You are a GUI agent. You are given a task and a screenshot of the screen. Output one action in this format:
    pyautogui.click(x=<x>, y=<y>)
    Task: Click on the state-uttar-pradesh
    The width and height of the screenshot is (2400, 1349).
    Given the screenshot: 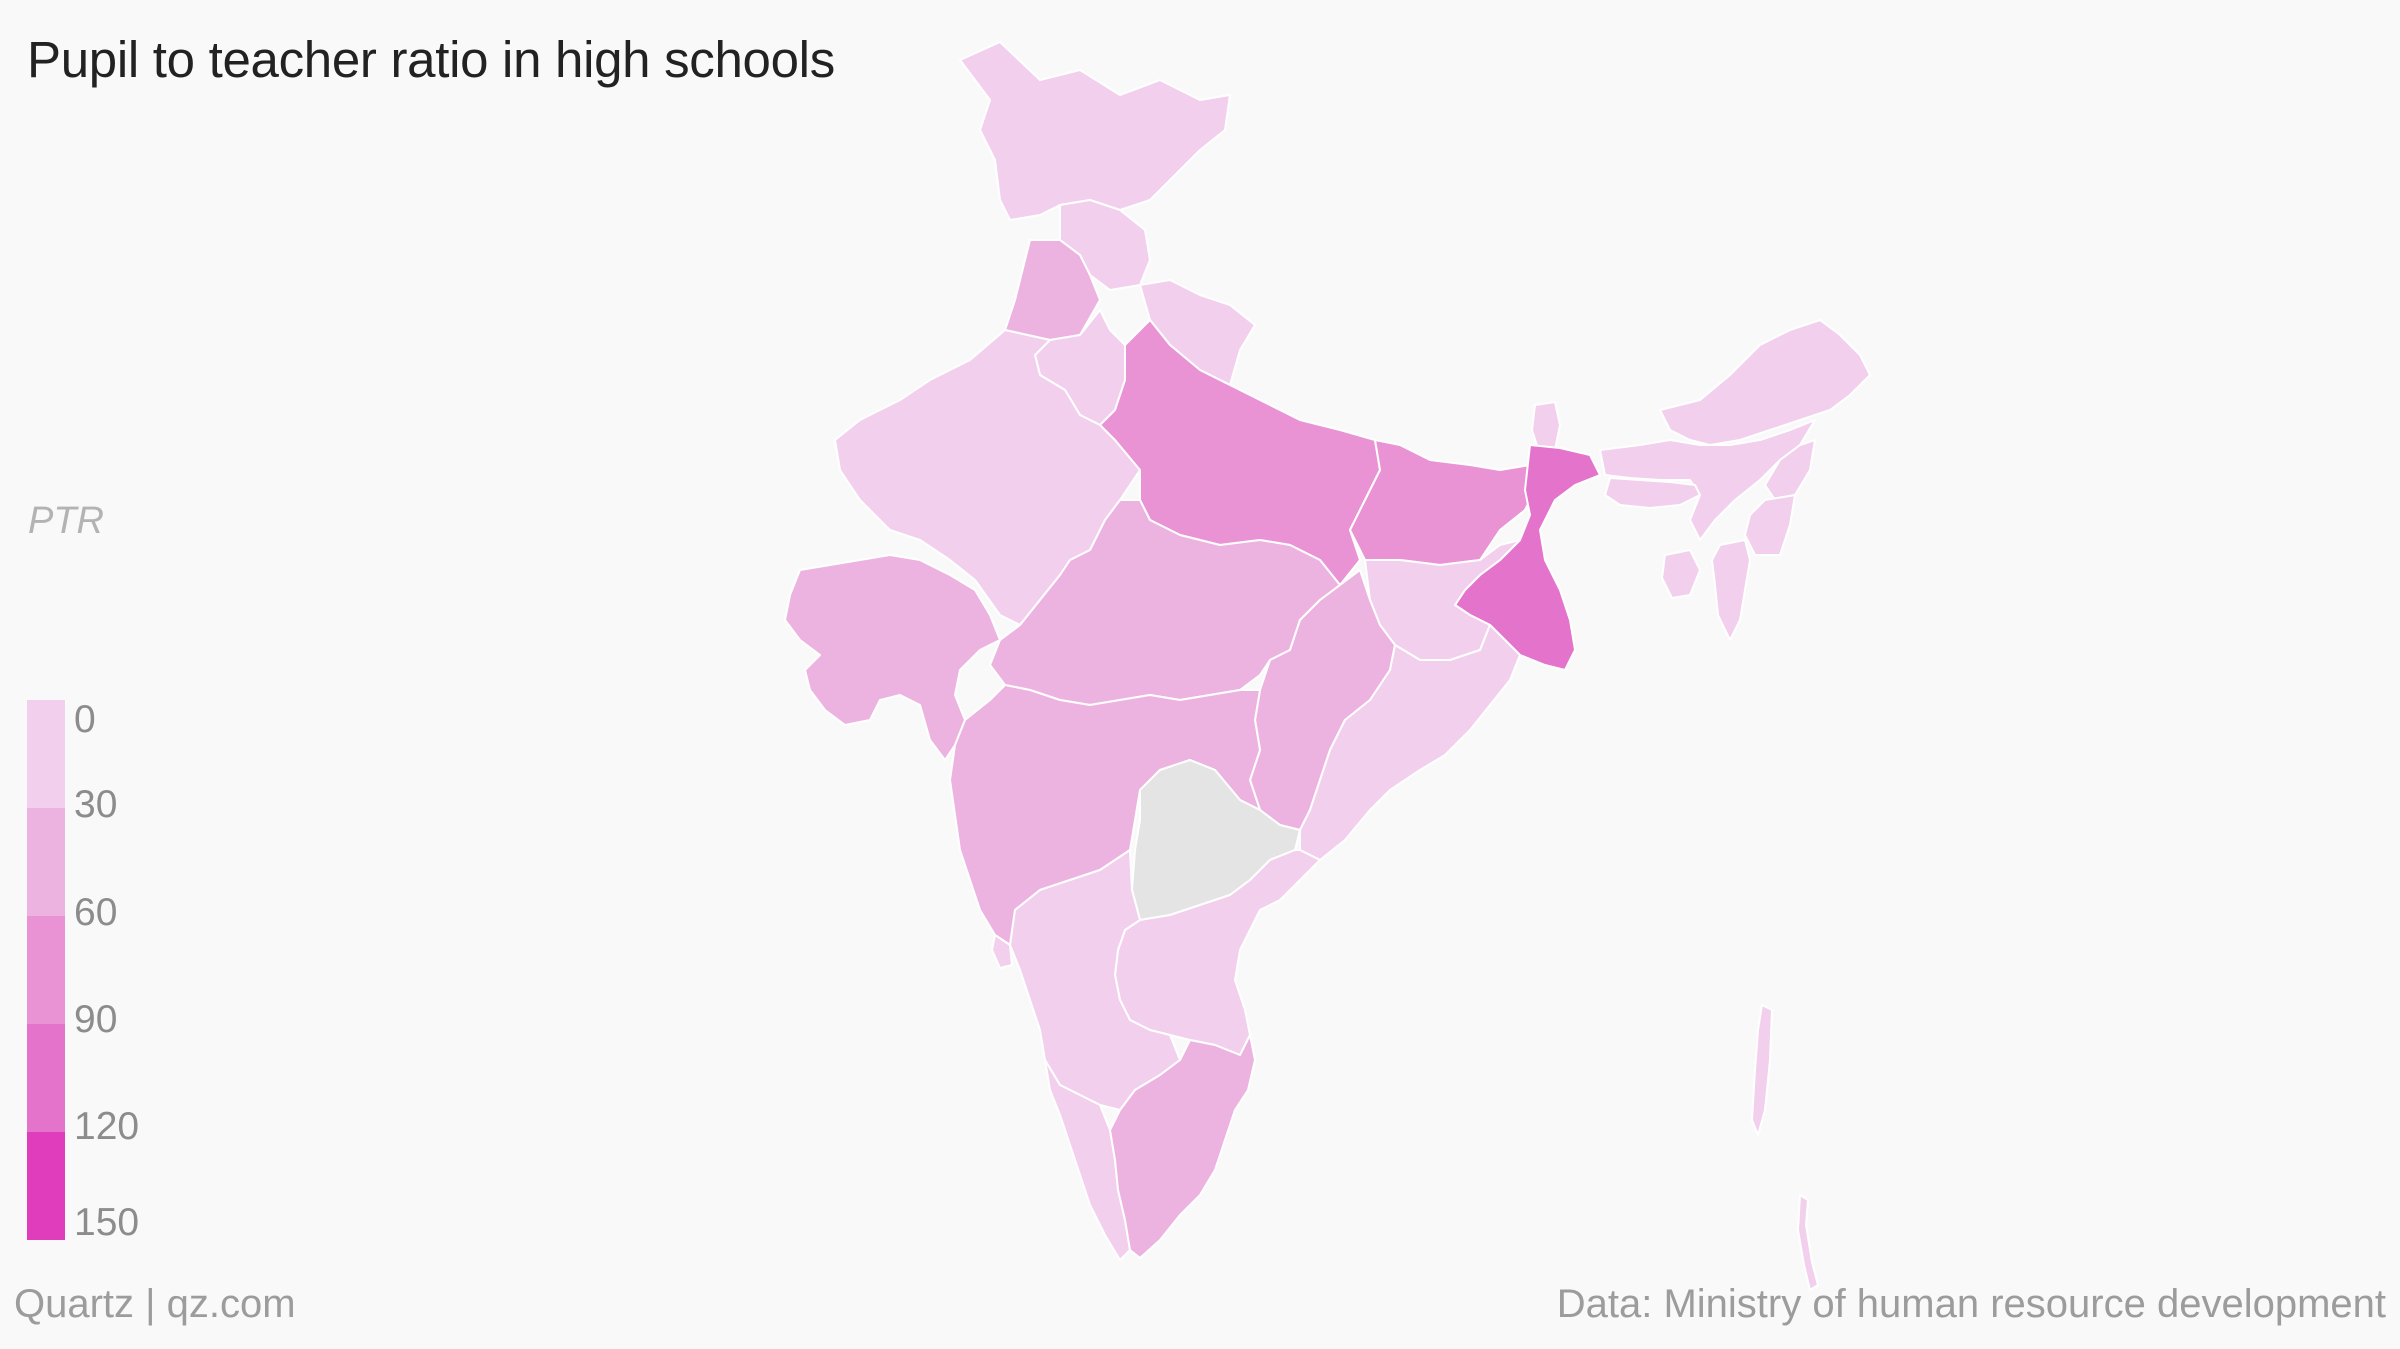 What is the action you would take?
    pyautogui.click(x=1240, y=452)
    